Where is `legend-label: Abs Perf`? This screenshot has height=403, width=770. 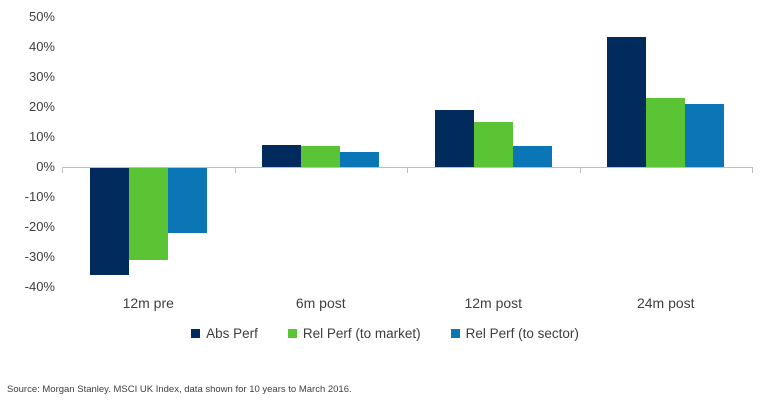 legend-label: Abs Perf is located at coordinates (232, 333).